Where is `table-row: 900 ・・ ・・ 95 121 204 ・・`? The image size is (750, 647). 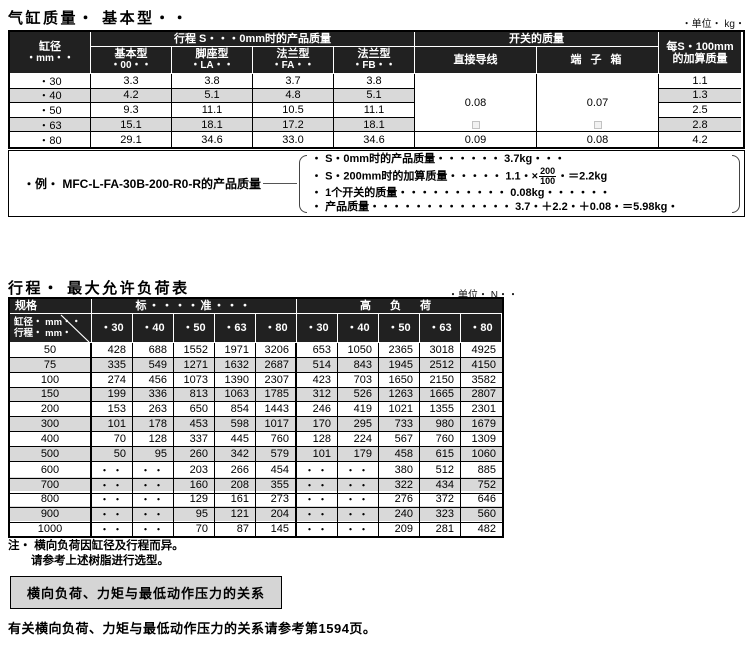 table-row: 900 ・・ ・・ 95 121 204 ・・ is located at coordinates (256, 515).